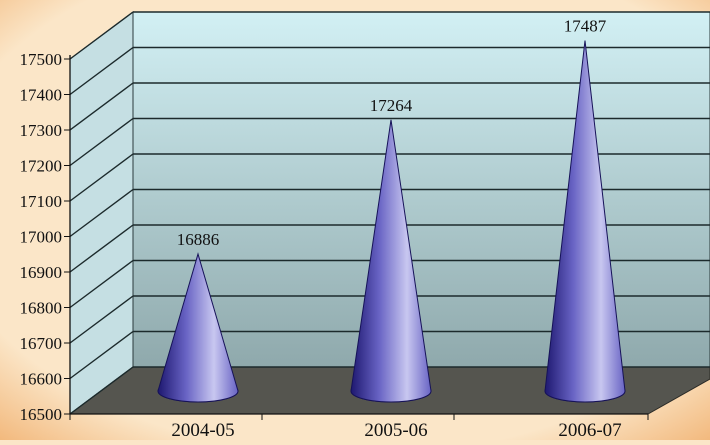 Image resolution: width=710 pixels, height=445 pixels. What do you see at coordinates (41, 201) in the screenshot?
I see `y-tick-label: 17100` at bounding box center [41, 201].